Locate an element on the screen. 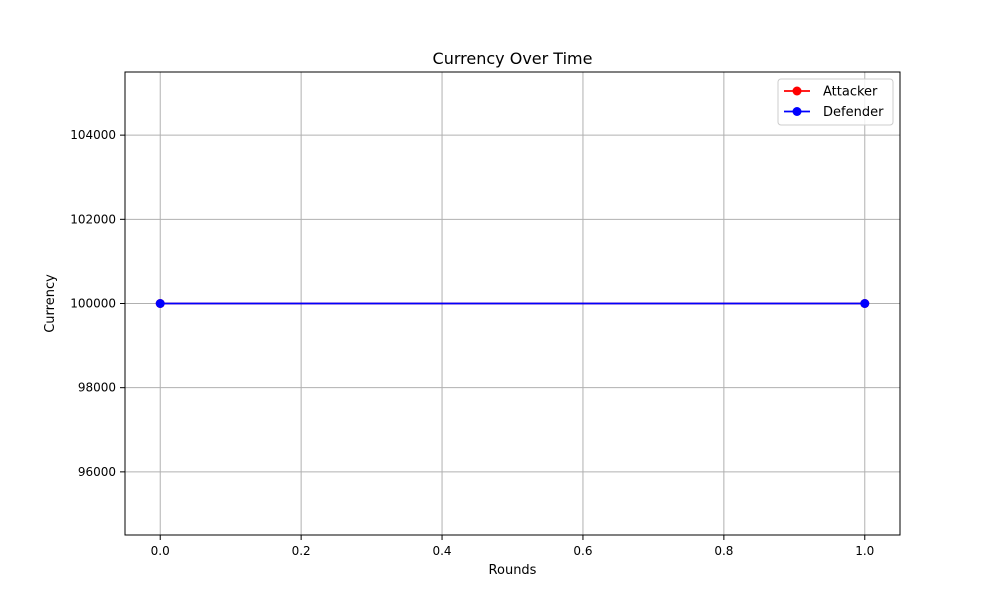 This screenshot has width=1000, height=604. x-tick-label: 0.4 is located at coordinates (441, 551).